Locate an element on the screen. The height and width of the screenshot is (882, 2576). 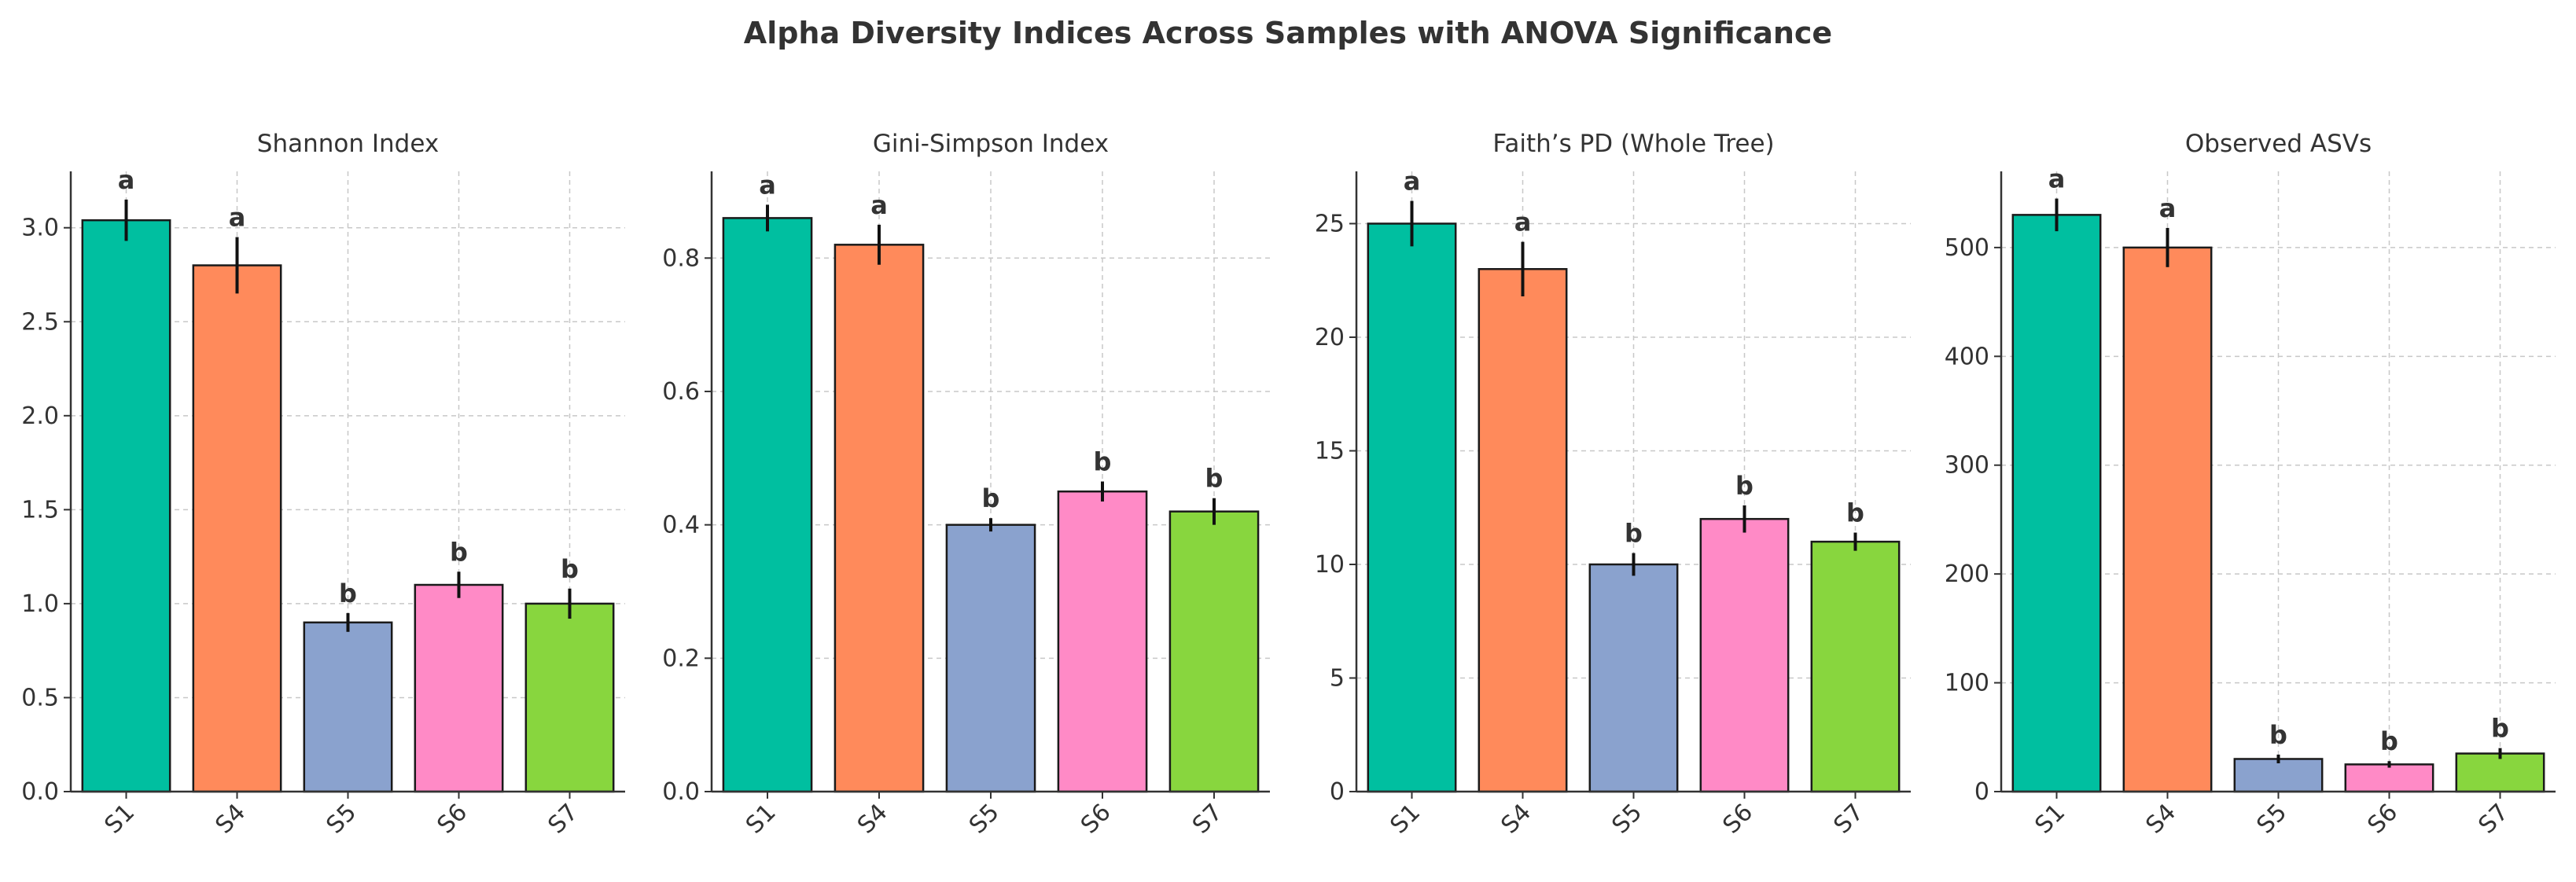
panel-gini-simpson-index-title: Gini-Simpson Index is located at coordinates (991, 144).